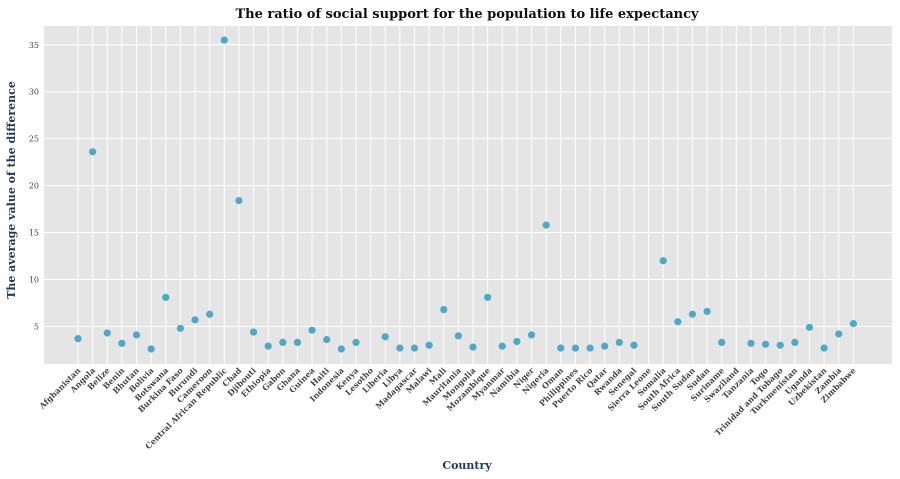 The width and height of the screenshot is (900, 479). Describe the element at coordinates (34, 45) in the screenshot. I see `y-tick-label: 35` at that location.